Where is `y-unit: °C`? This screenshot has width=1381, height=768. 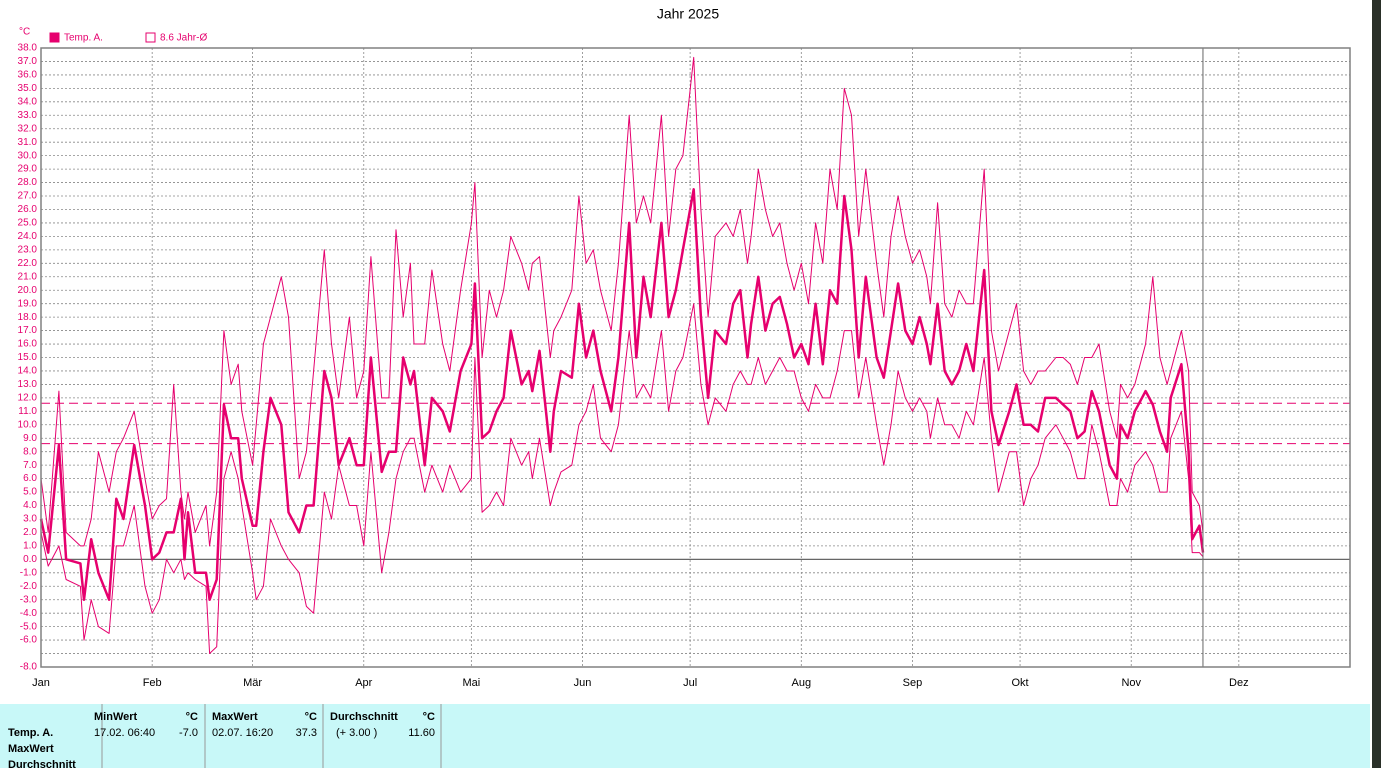
y-unit: °C is located at coordinates (24, 32).